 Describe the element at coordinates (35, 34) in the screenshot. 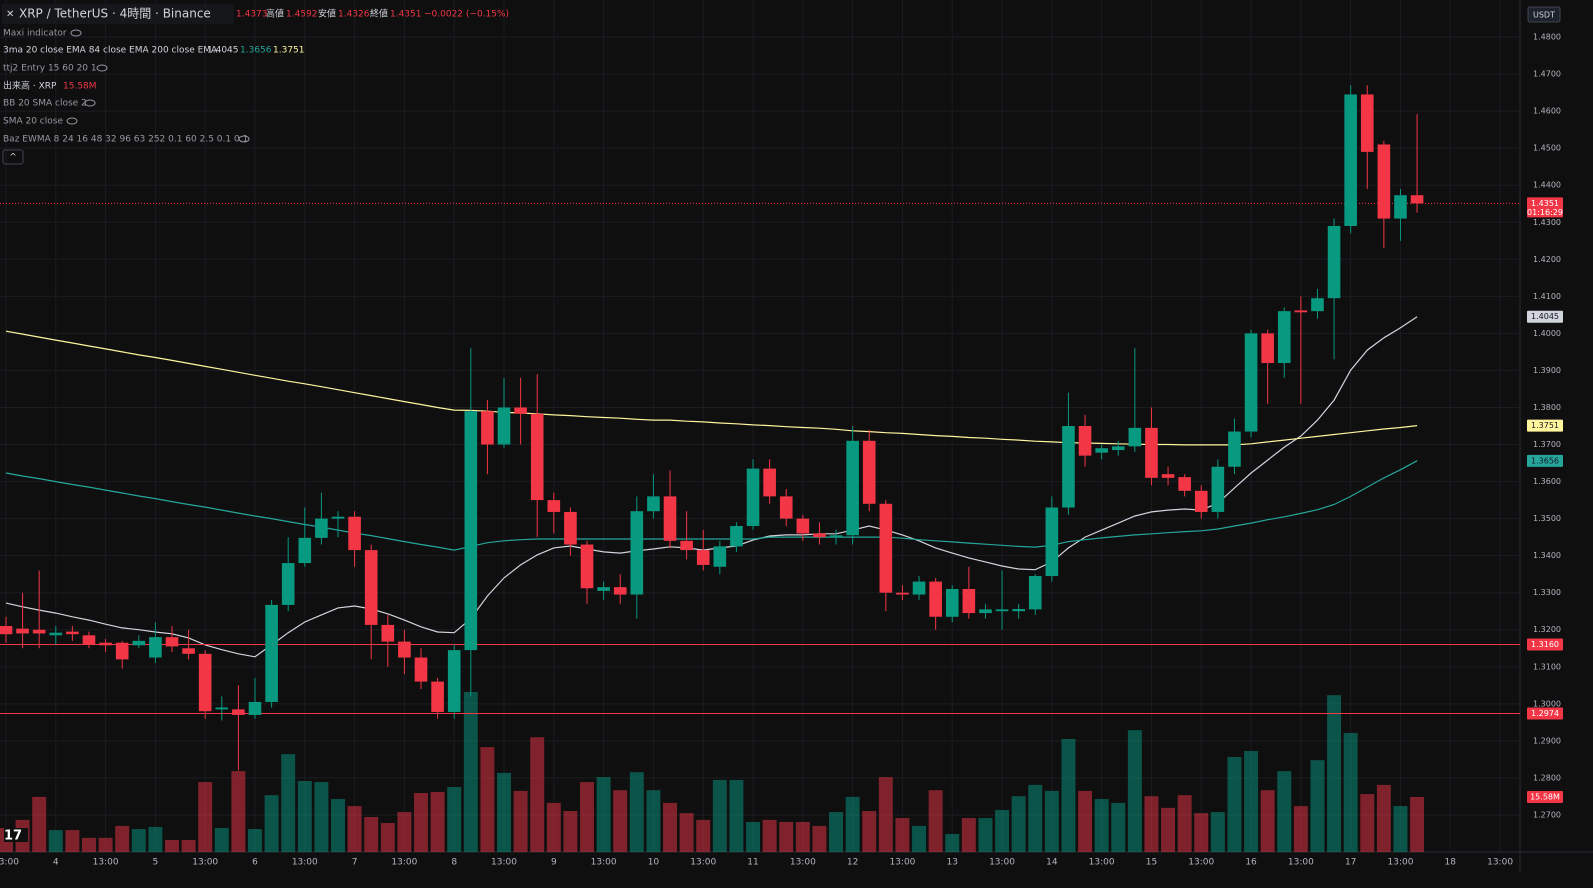

I see `indicator-legend: Maxi indicator` at that location.